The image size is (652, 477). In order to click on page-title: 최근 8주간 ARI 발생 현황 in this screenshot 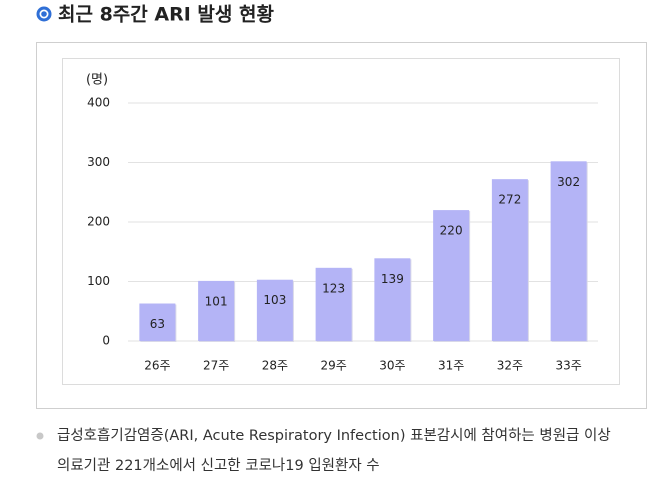, I will do `click(166, 14)`.